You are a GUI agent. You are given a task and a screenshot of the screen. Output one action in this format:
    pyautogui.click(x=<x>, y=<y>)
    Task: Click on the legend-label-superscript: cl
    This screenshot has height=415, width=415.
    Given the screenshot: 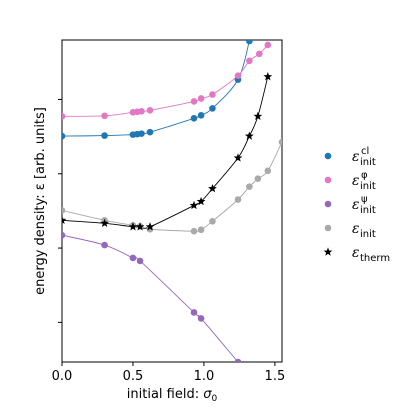 What is the action you would take?
    pyautogui.click(x=365, y=151)
    